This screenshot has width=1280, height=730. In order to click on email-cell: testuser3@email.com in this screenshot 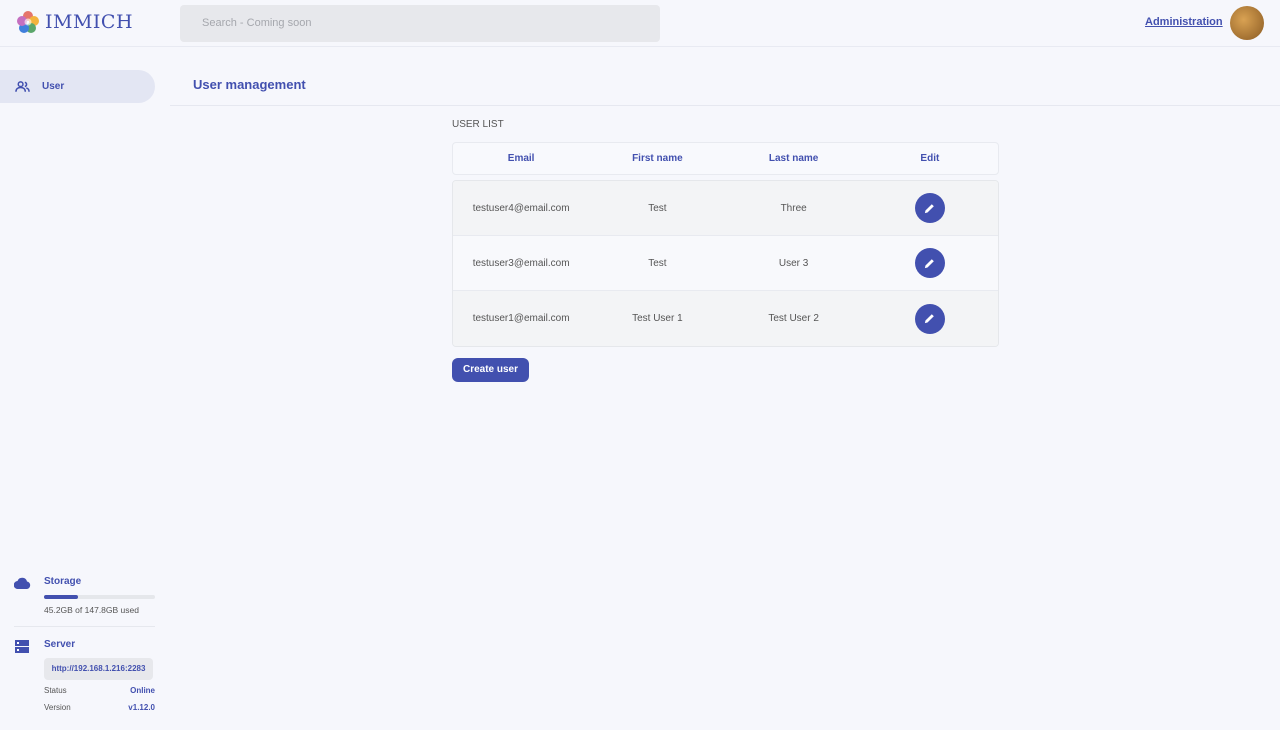, I will do `click(521, 263)`.